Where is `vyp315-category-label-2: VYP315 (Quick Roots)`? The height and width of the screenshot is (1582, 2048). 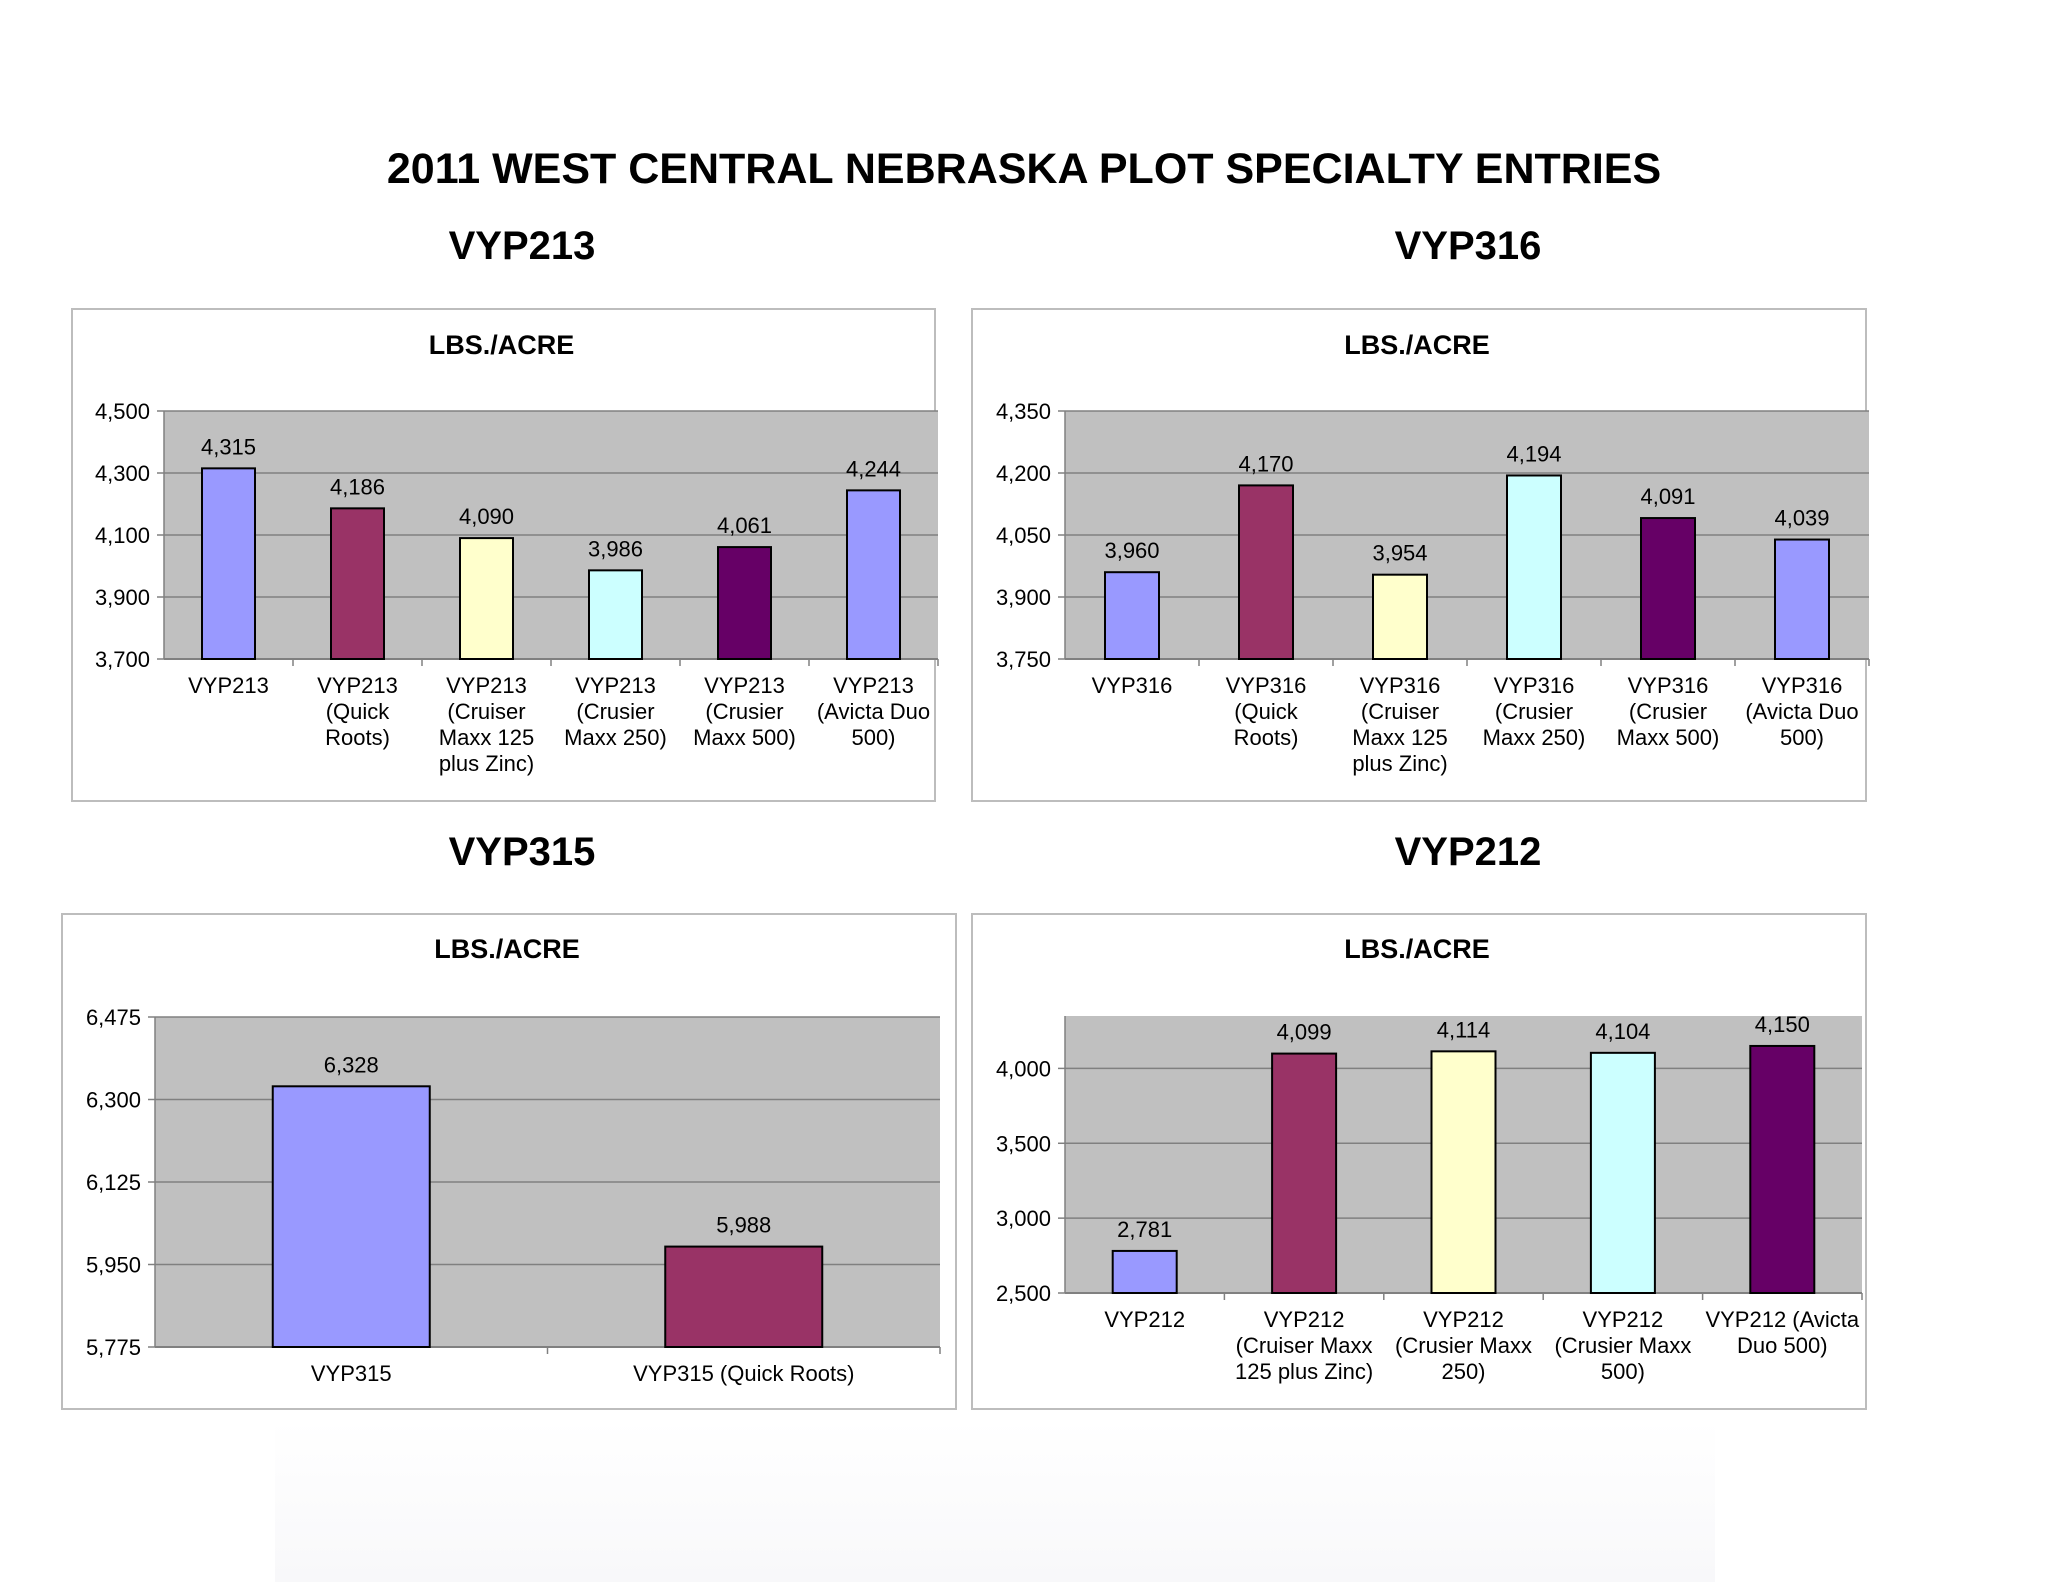 vyp315-category-label-2: VYP315 (Quick Roots) is located at coordinates (743, 1373).